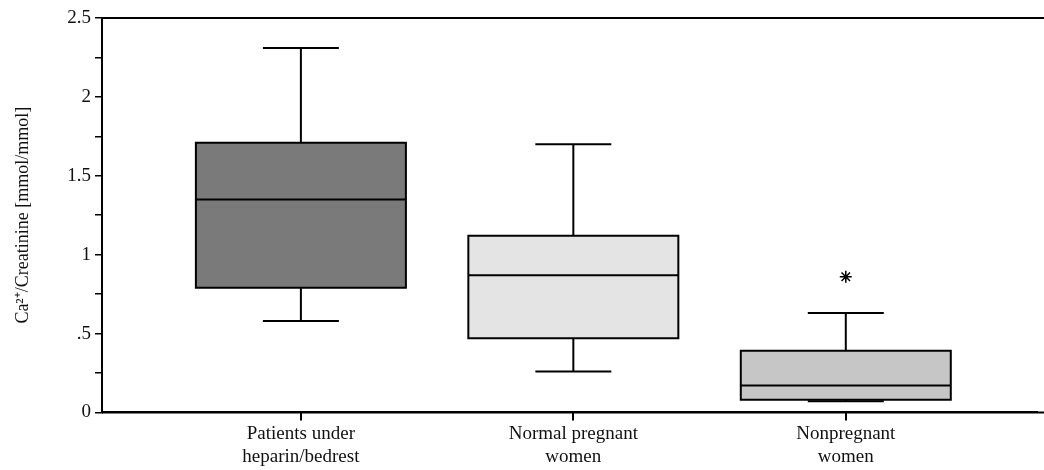  What do you see at coordinates (846, 443) in the screenshot?
I see `x-tick-label: Nonpregnant women` at bounding box center [846, 443].